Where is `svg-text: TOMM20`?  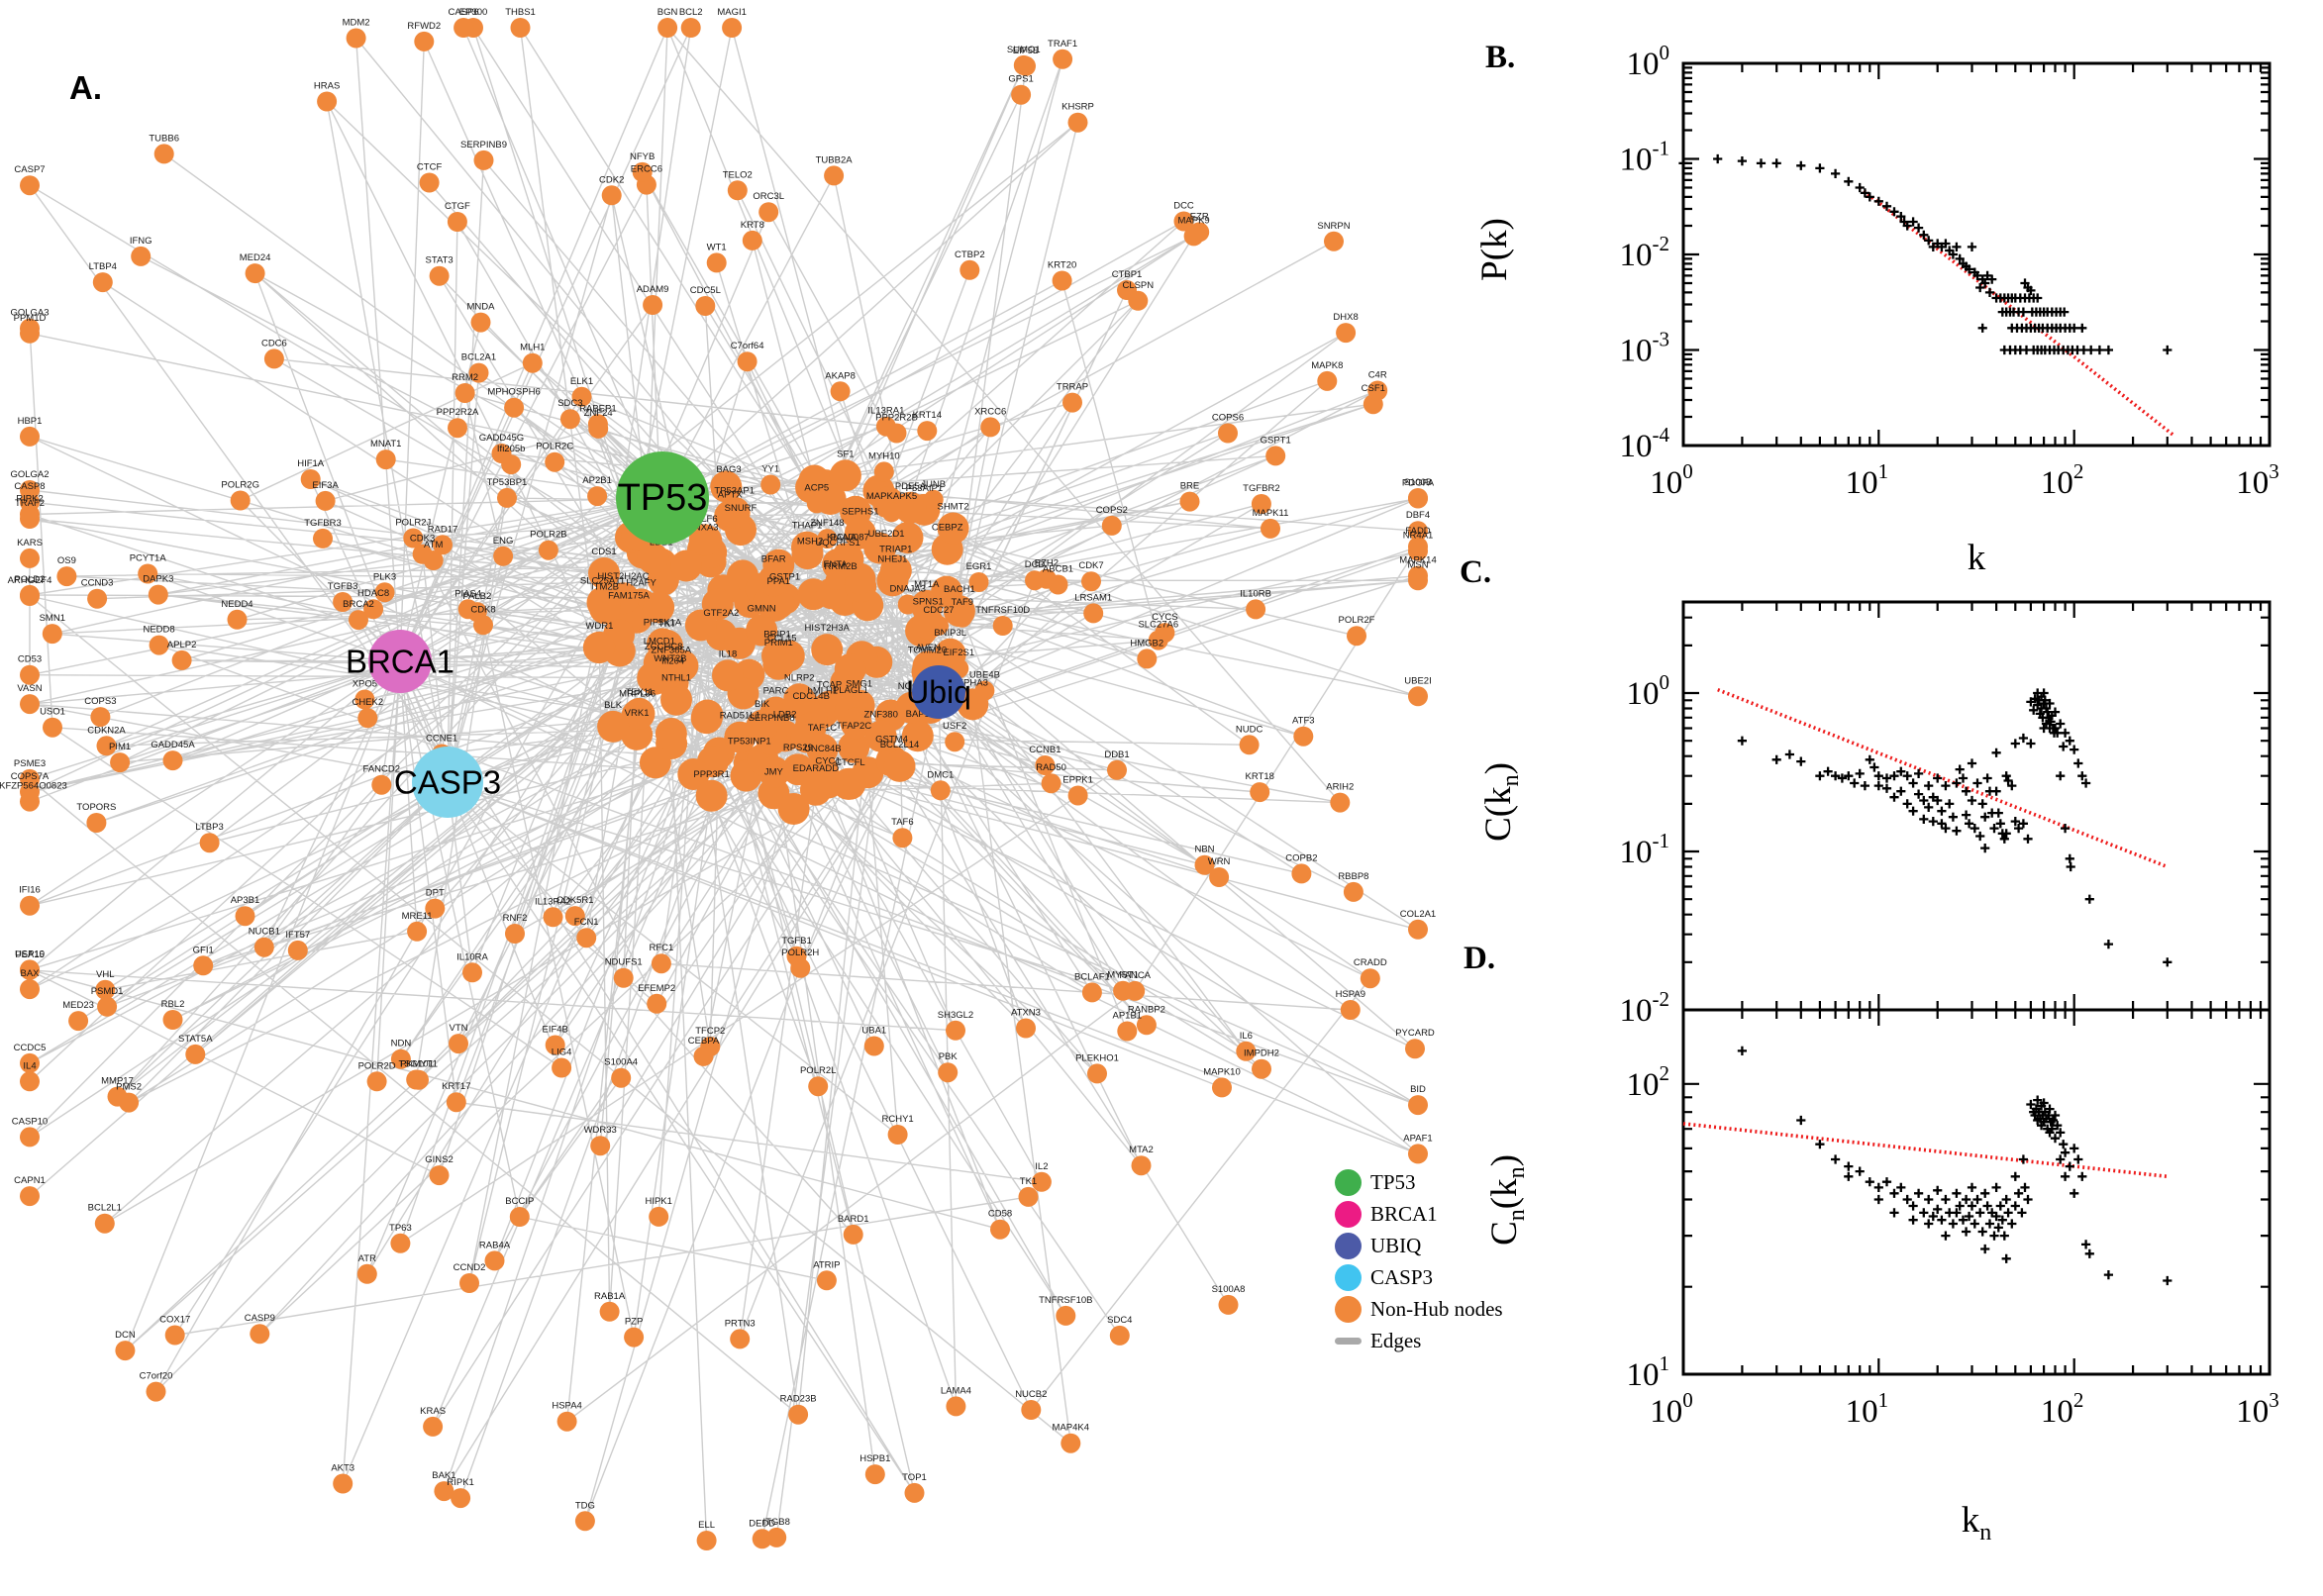 svg-text: TOMM20 is located at coordinates (928, 651).